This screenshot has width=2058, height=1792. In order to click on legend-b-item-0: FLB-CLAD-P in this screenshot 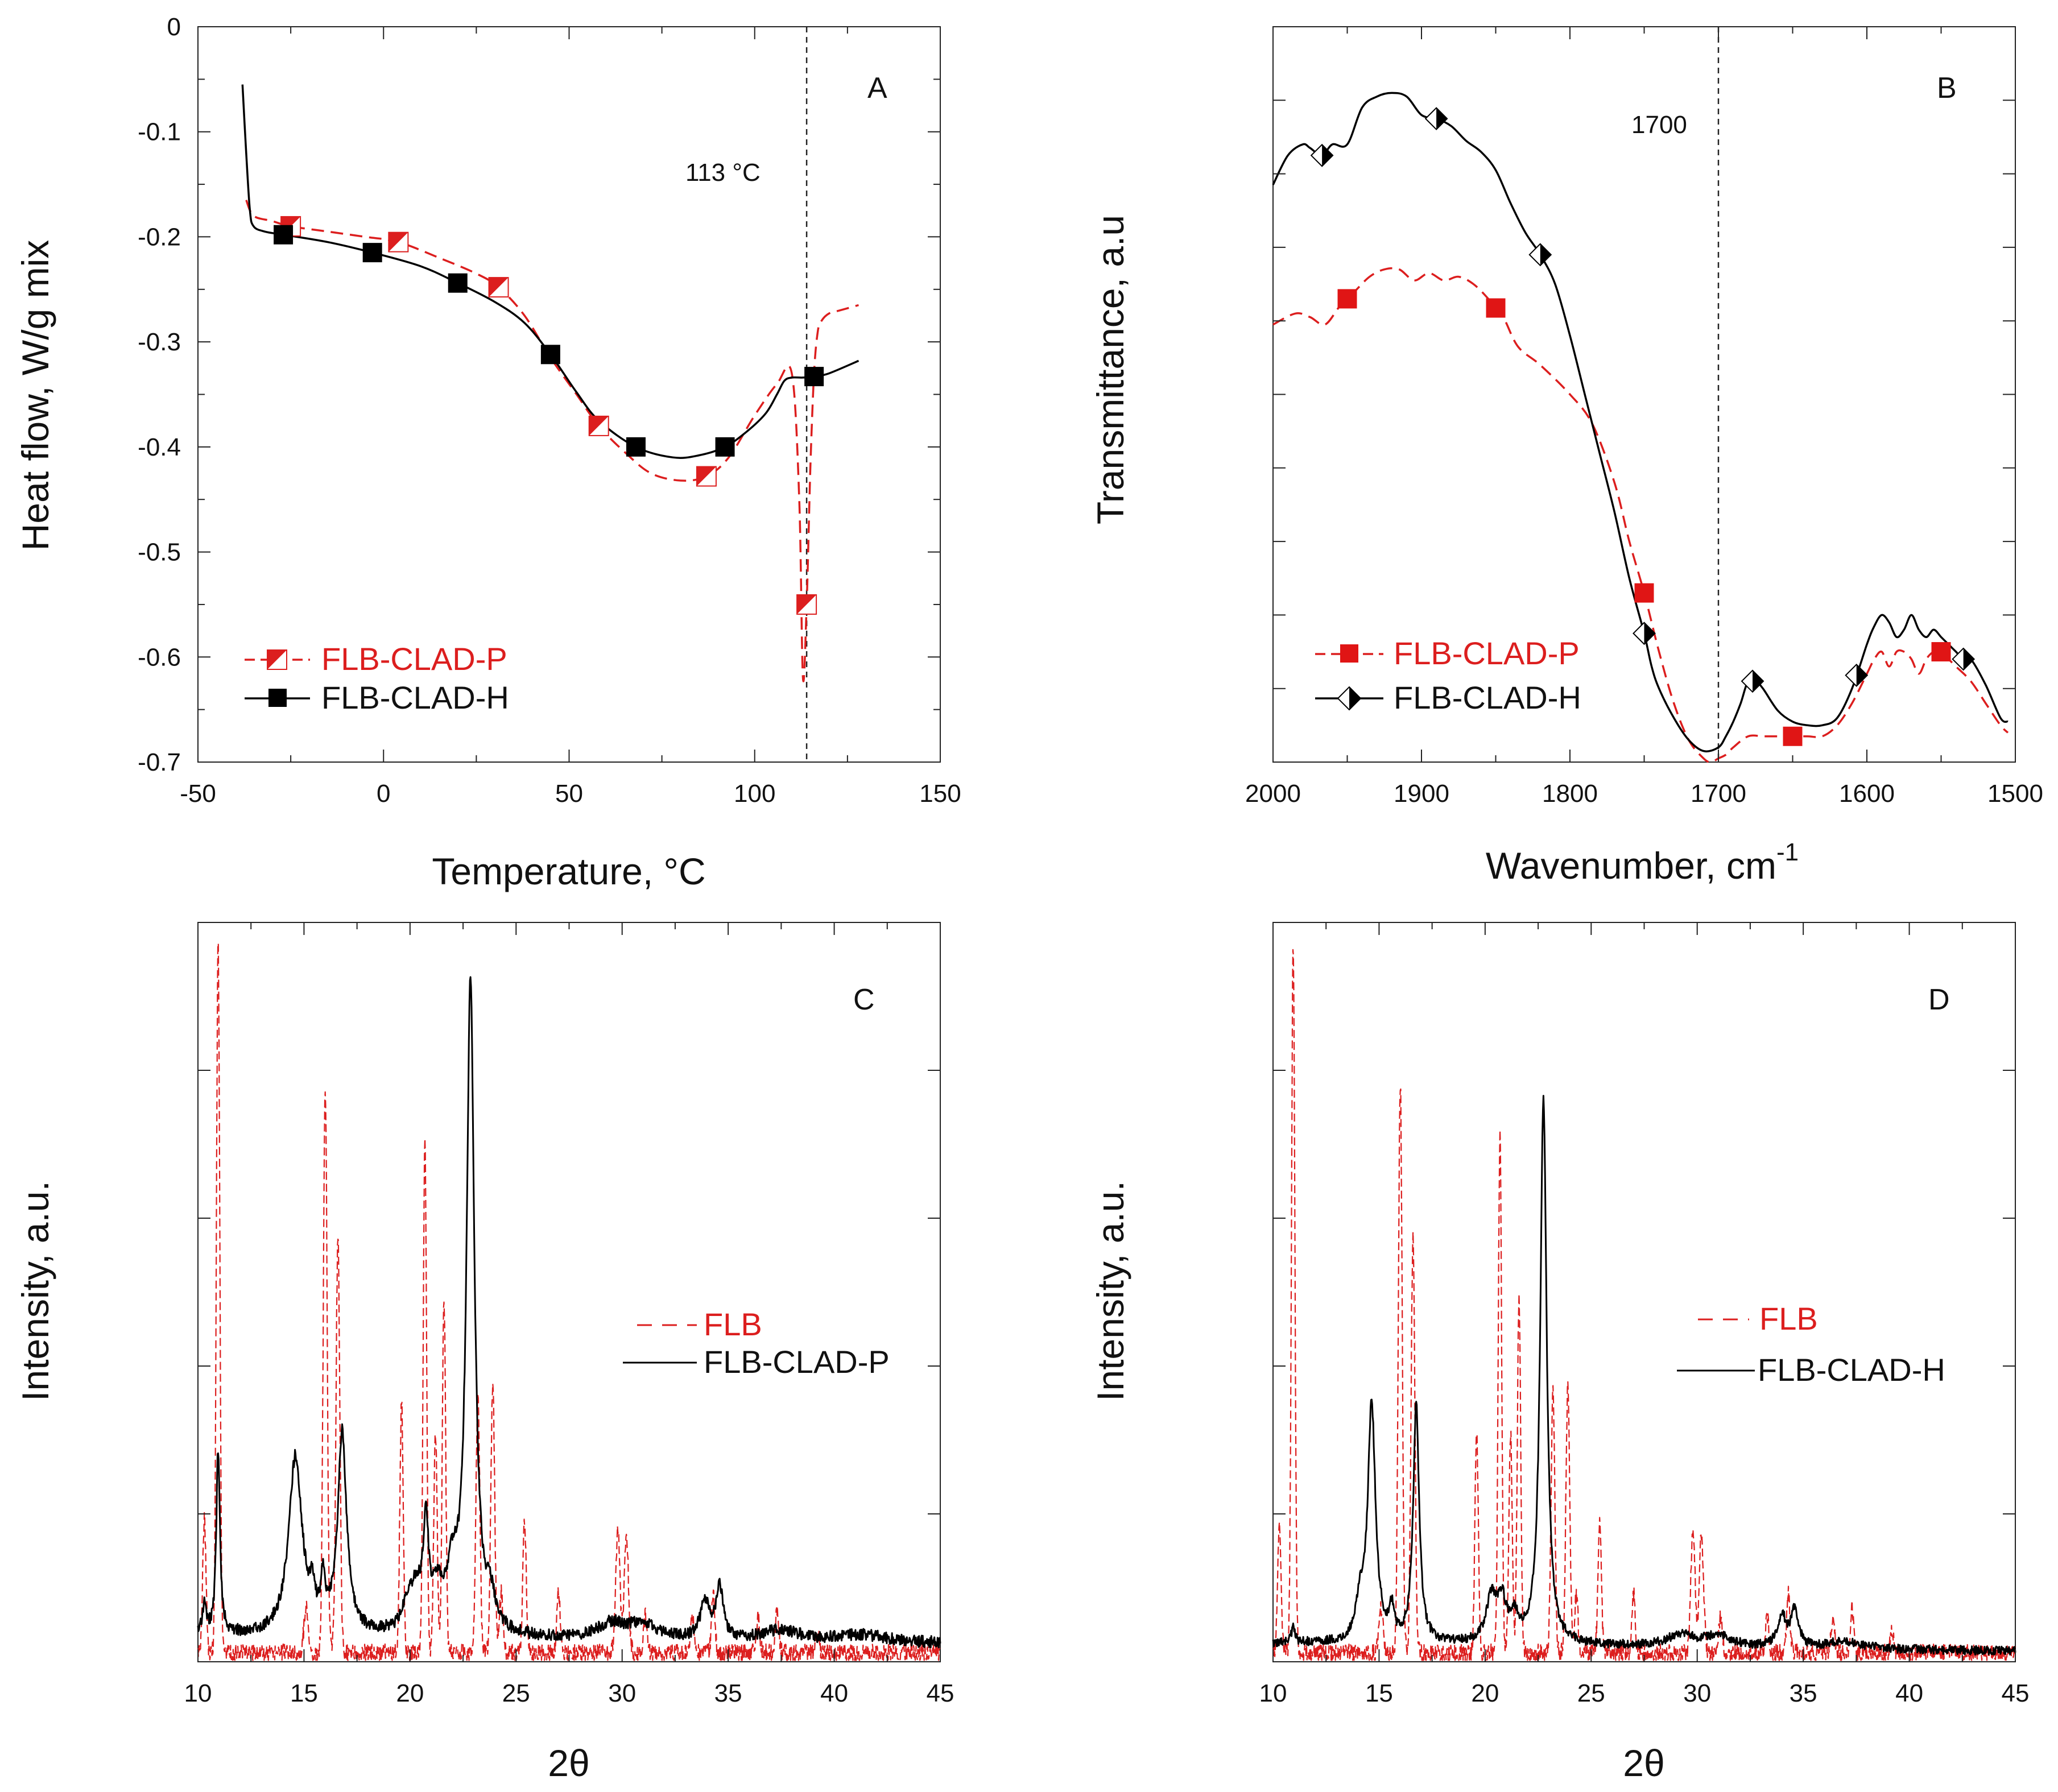, I will do `click(1447, 653)`.